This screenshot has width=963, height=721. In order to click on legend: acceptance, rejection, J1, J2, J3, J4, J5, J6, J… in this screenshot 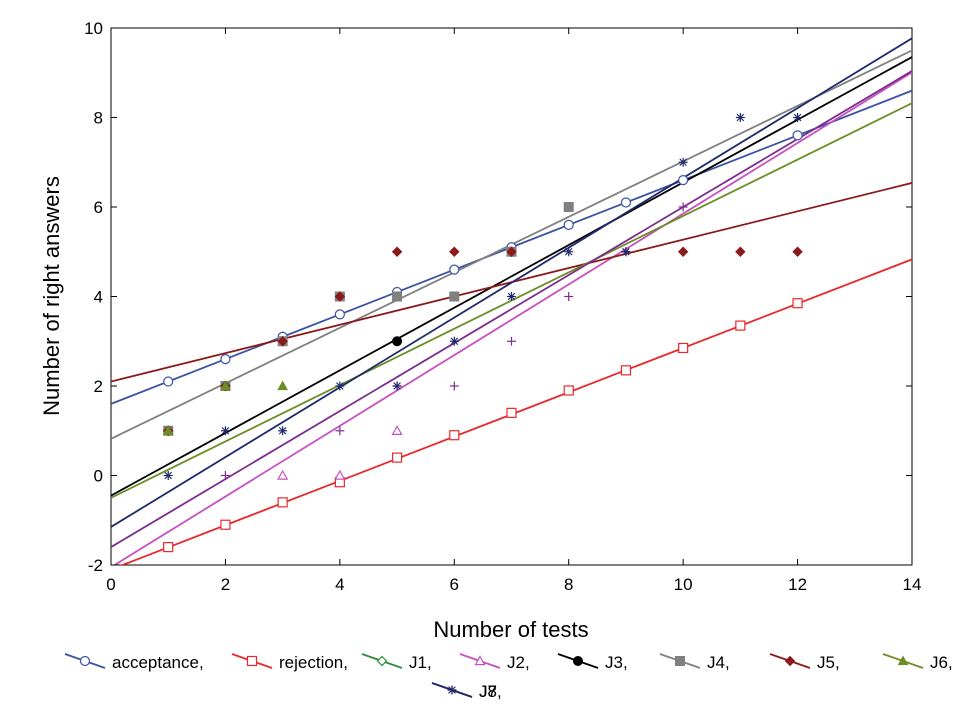, I will do `click(508, 677)`.